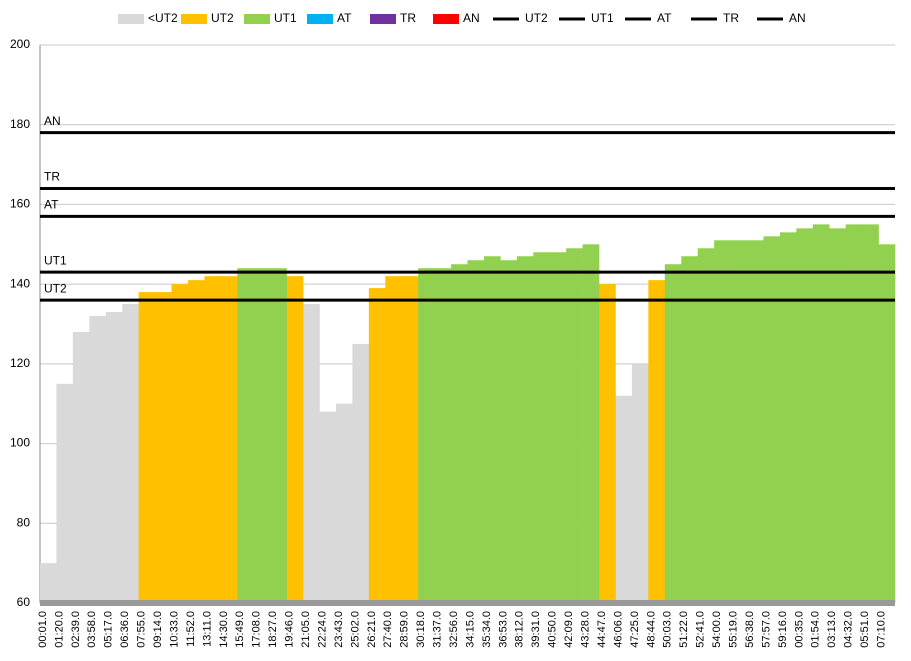 The image size is (911, 661). What do you see at coordinates (849, 629) in the screenshot?
I see `x-tick-label: 04:32.0` at bounding box center [849, 629].